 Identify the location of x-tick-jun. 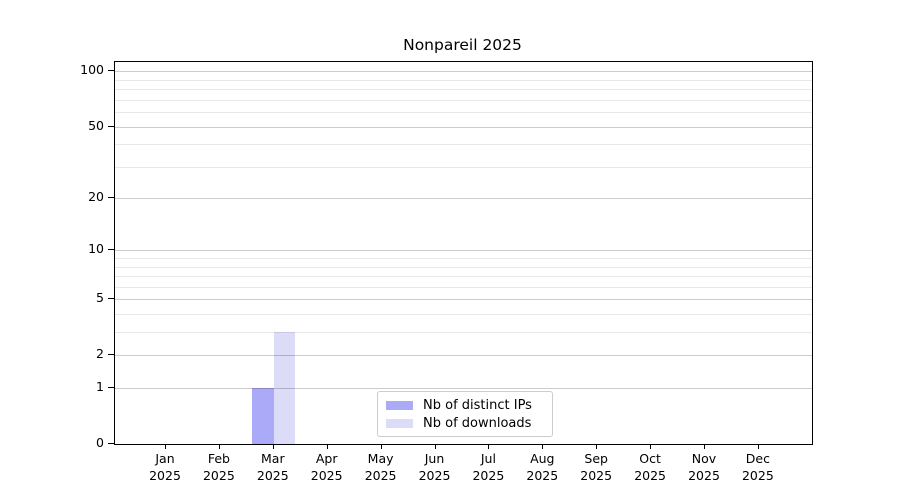
(435, 446).